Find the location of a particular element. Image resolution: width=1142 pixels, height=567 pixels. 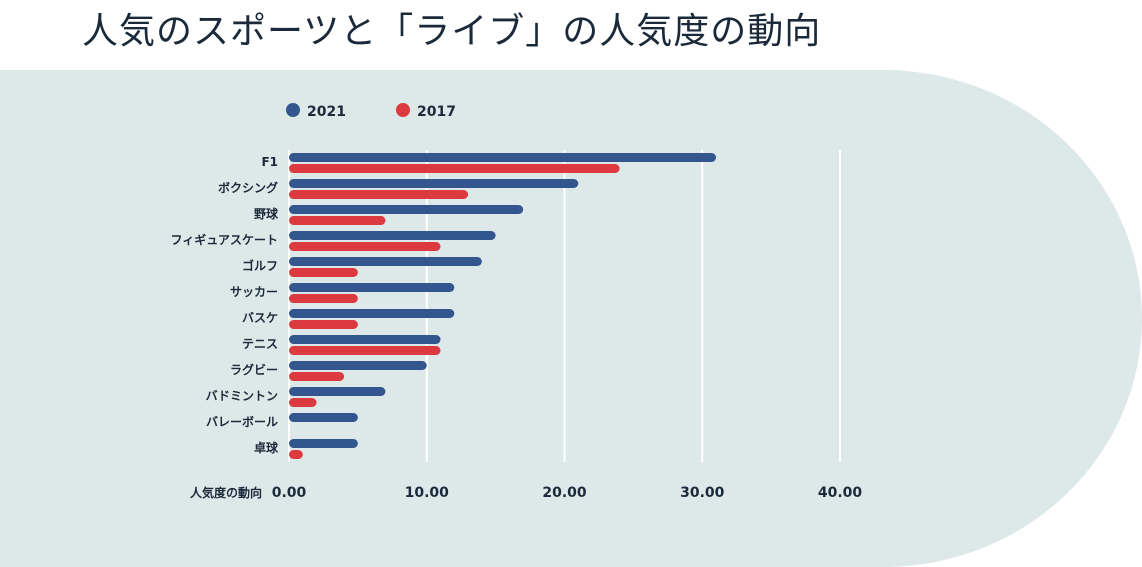

category-label: バレーボール is located at coordinates (242, 421).